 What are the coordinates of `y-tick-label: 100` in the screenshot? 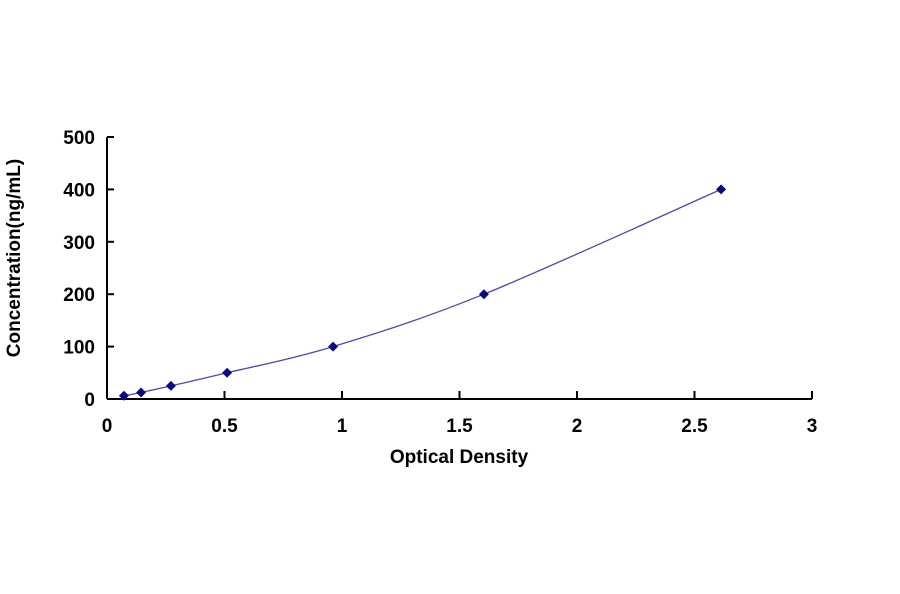 It's located at (79, 348).